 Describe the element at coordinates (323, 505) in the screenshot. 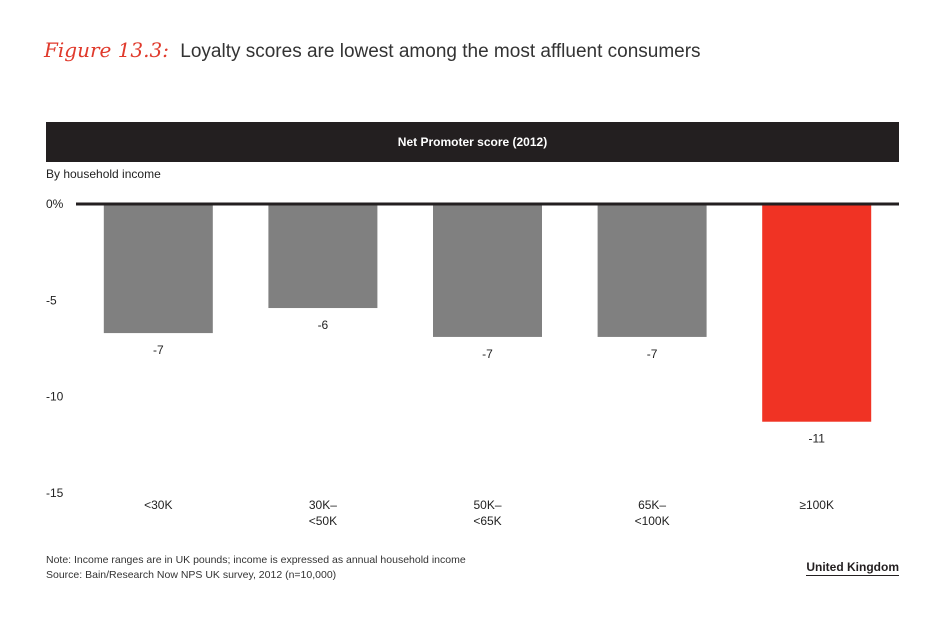

I see `x-tick-label: 30K–` at that location.